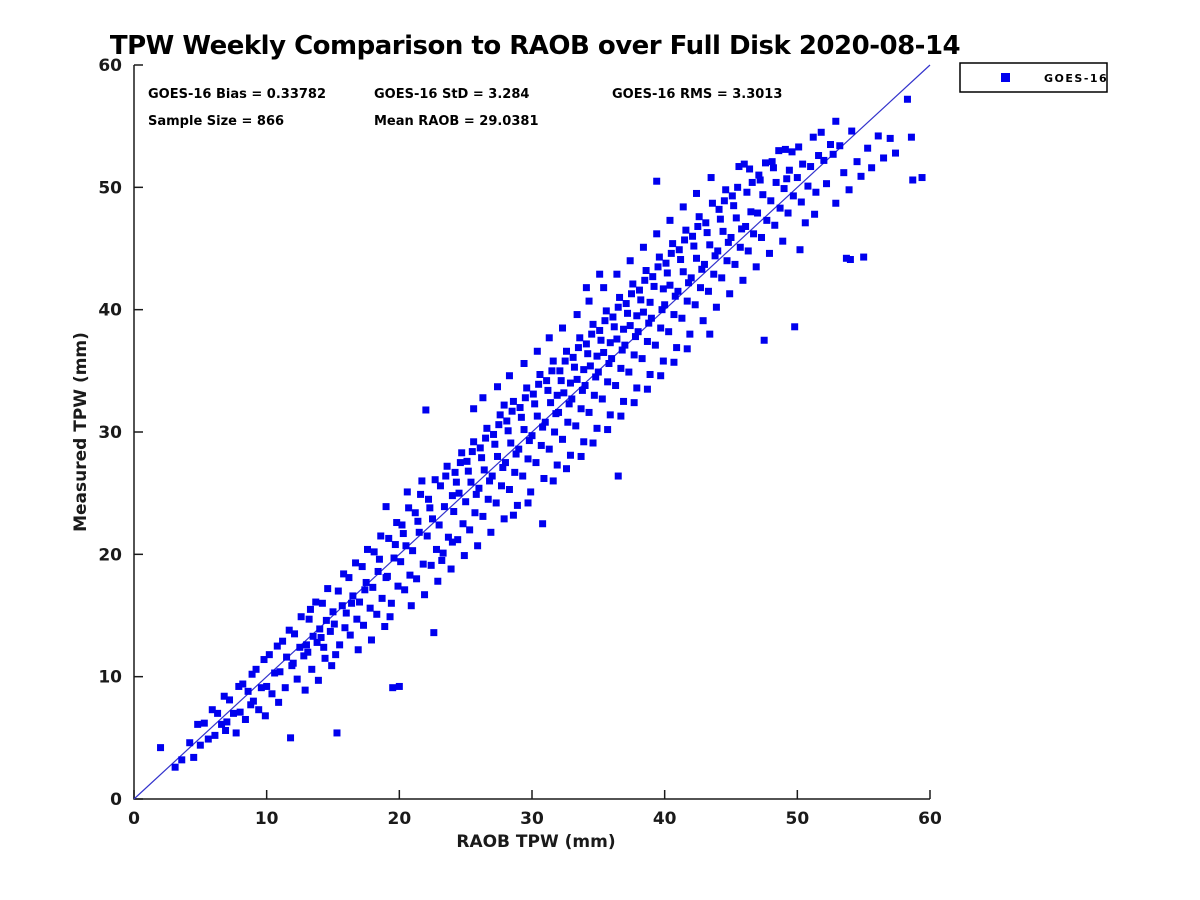 This screenshot has width=1200, height=900. I want to click on stat-std: GOES-16 StD = 3.284, so click(451, 94).